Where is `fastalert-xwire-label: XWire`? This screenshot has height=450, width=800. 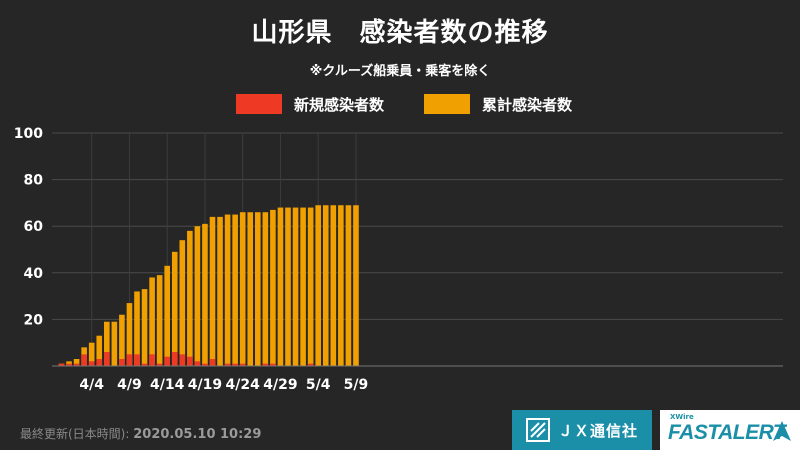
fastalert-xwire-label: XWire is located at coordinates (682, 417).